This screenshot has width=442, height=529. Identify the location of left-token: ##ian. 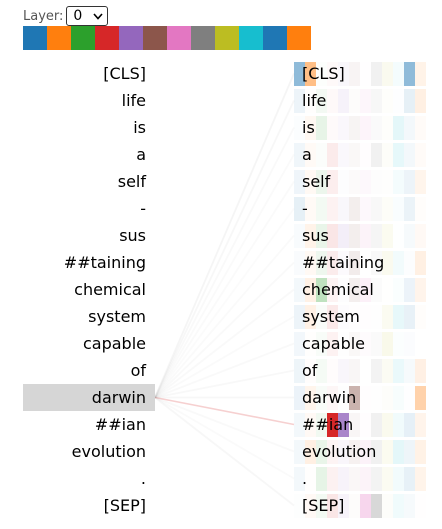
(120, 424).